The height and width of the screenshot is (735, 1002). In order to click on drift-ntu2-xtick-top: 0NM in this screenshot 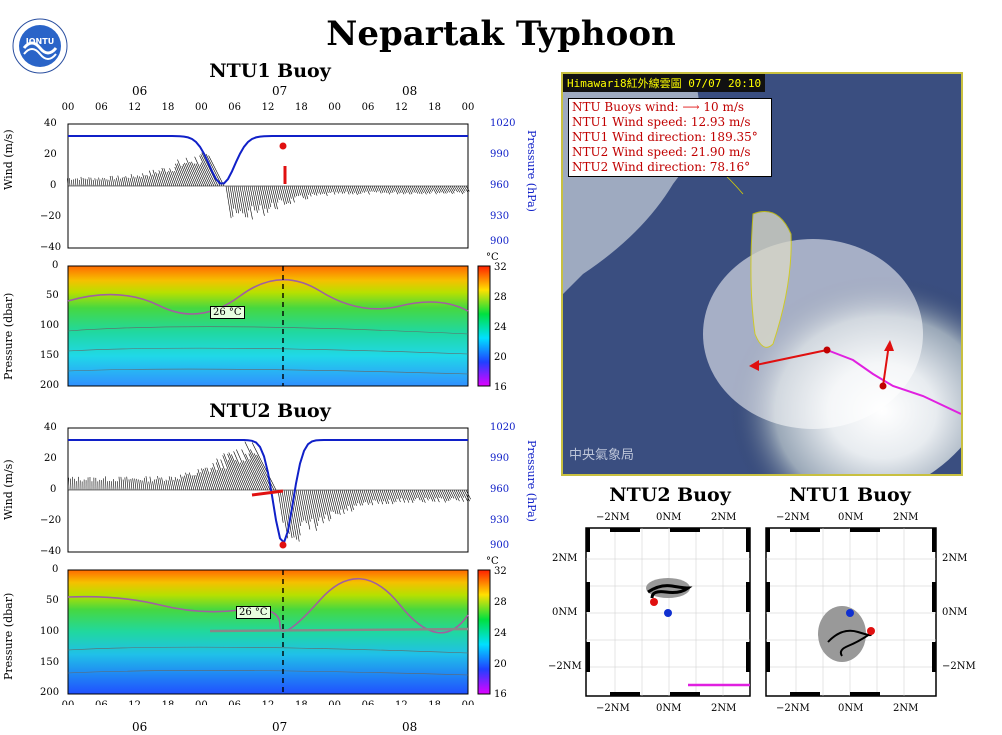, I will do `click(669, 517)`.